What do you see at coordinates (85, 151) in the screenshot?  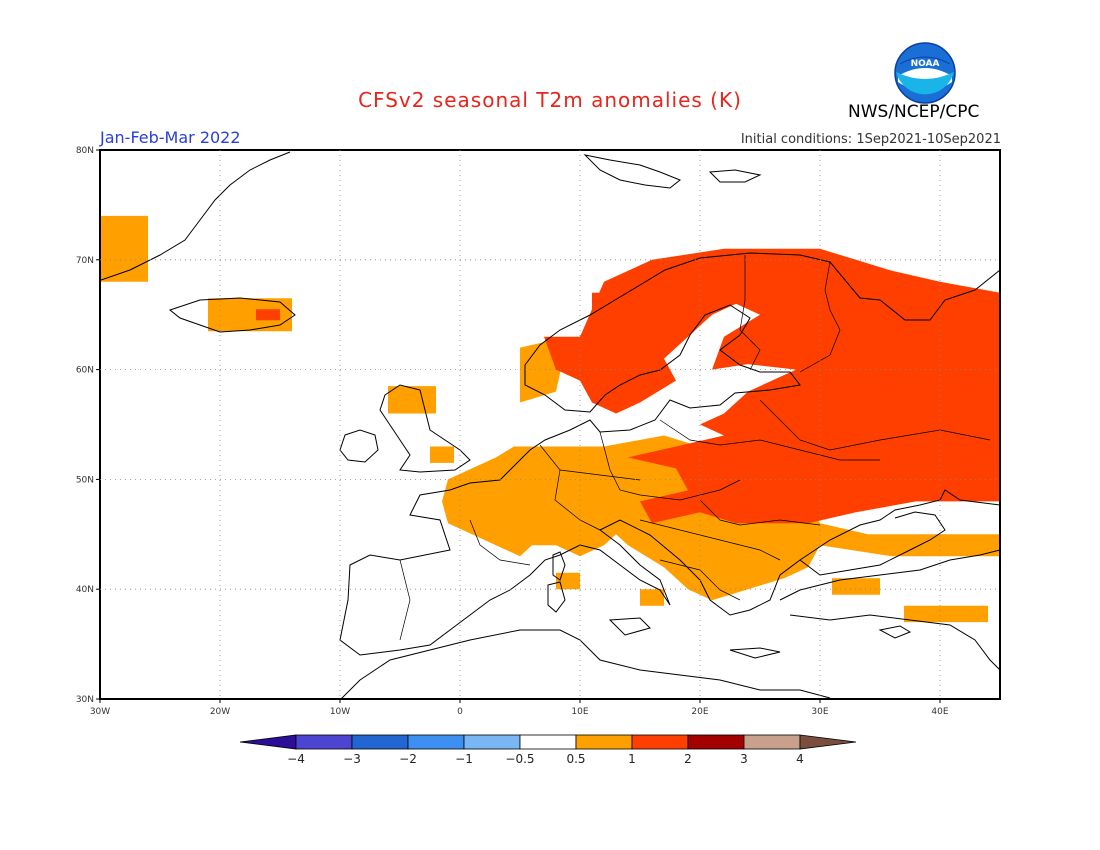 I see `y-tick-label-5: 80N` at bounding box center [85, 151].